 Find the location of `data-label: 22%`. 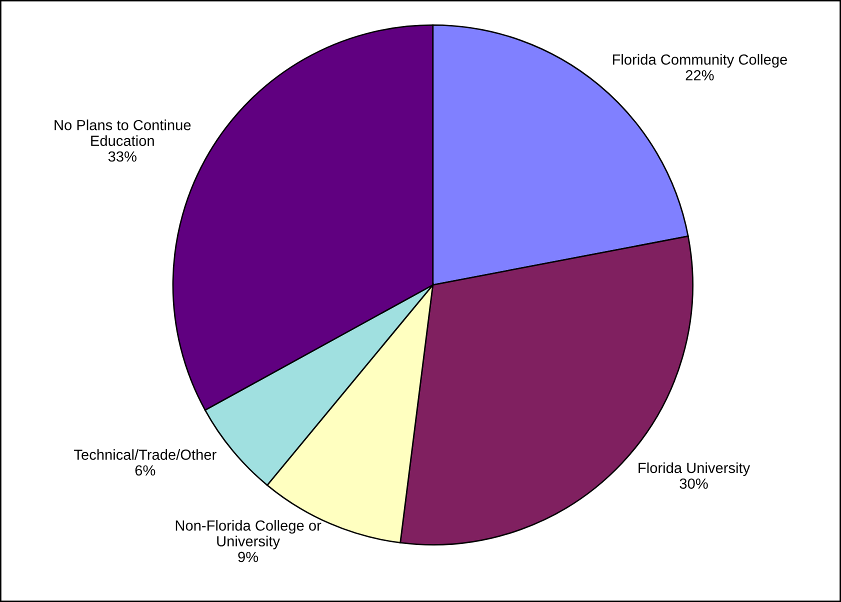

data-label: 22% is located at coordinates (700, 75).